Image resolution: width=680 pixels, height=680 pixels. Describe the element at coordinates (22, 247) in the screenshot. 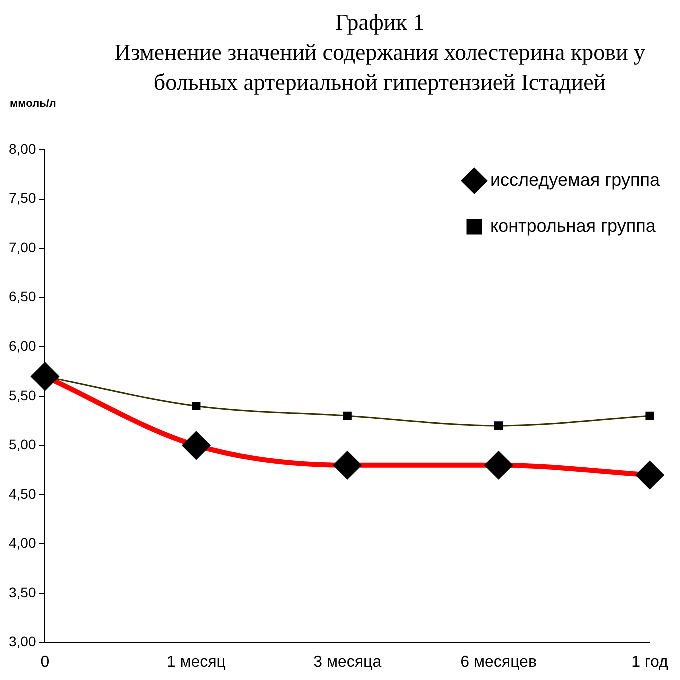

I see `y-tick-label: 7,00` at that location.